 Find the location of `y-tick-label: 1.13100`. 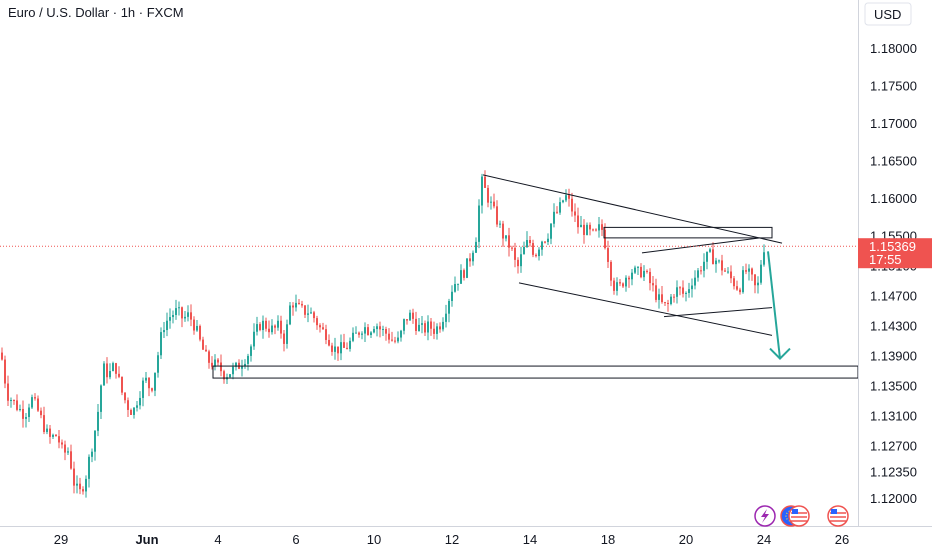

y-tick-label: 1.13100 is located at coordinates (893, 415).